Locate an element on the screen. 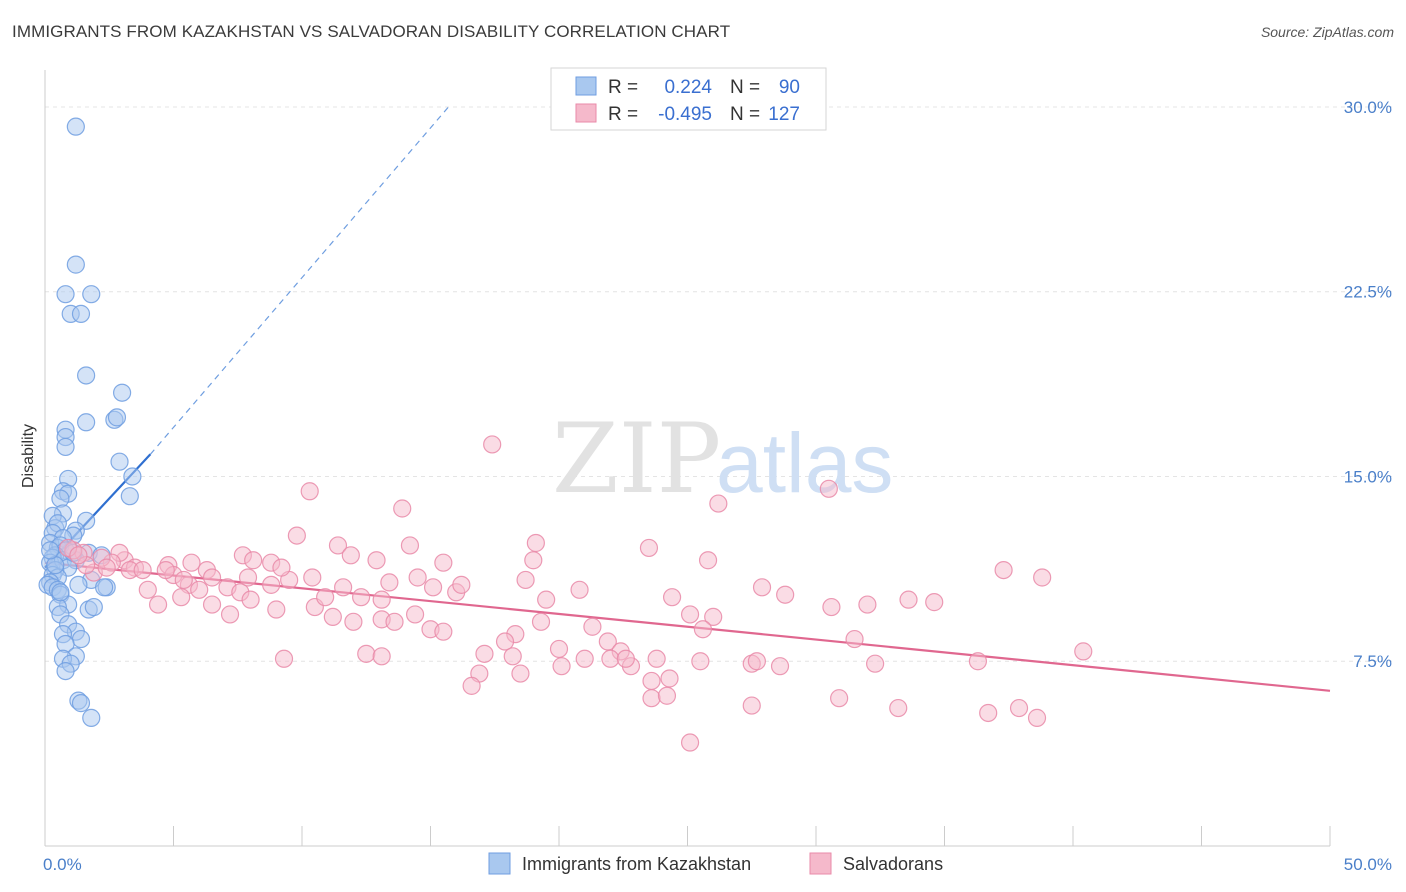 This screenshot has height=892, width=1406. legend-n-label-1: N = is located at coordinates (745, 114).